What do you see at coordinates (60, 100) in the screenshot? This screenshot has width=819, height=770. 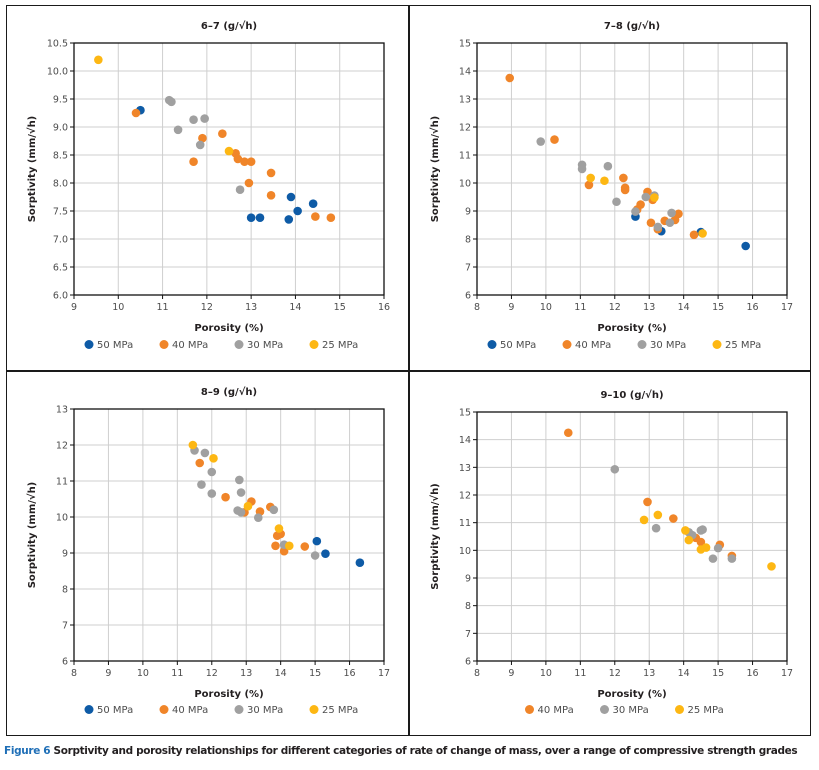 I see `y-tick-label: 9.5` at bounding box center [60, 100].